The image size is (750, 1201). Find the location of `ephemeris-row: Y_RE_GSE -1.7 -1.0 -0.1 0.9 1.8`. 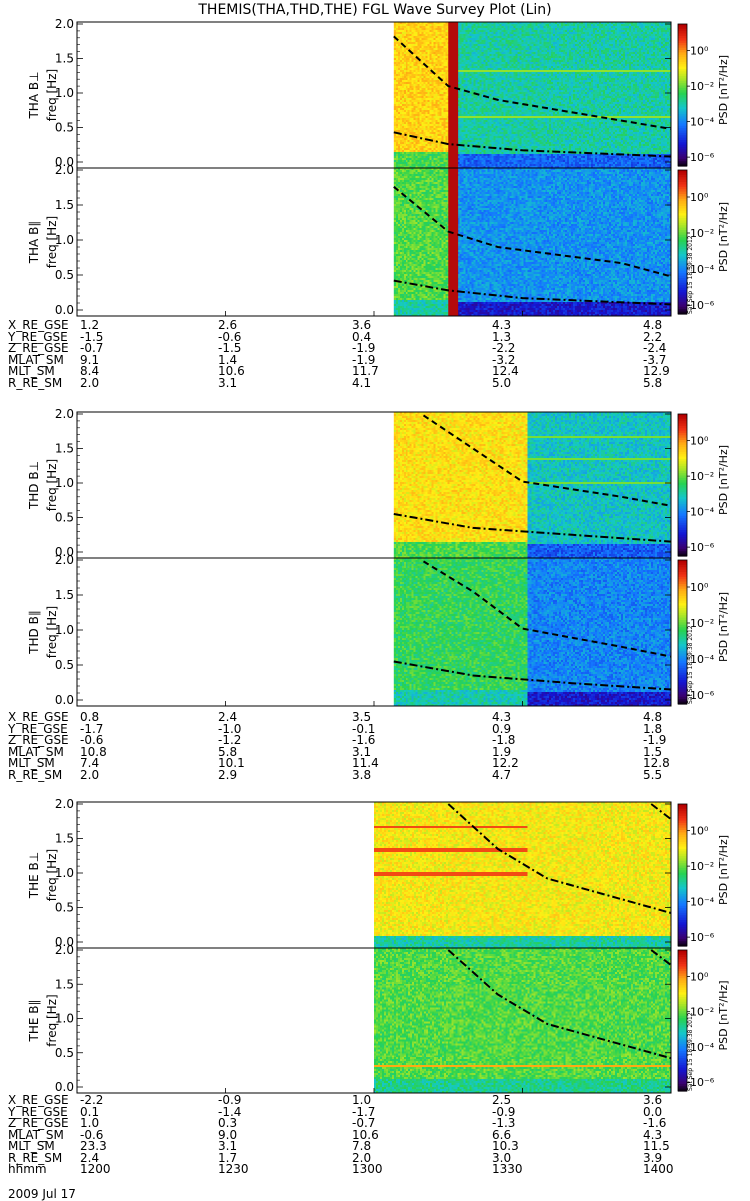

ephemeris-row: Y_RE_GSE -1.7 -1.0 -0.1 0.9 1.8 is located at coordinates (358, 729).